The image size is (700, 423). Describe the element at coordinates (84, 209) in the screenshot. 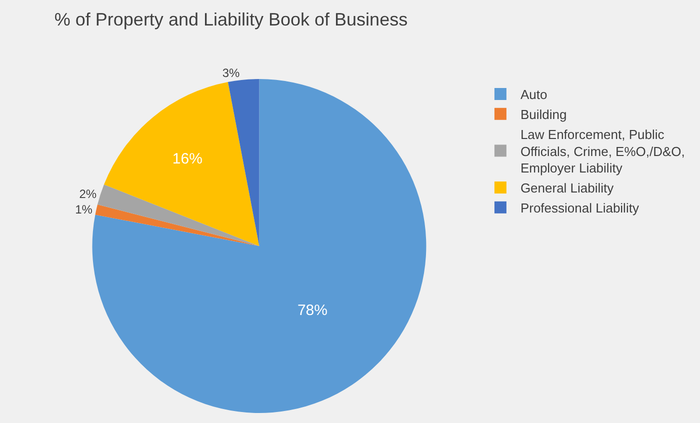

I see `data-label: 1%` at that location.